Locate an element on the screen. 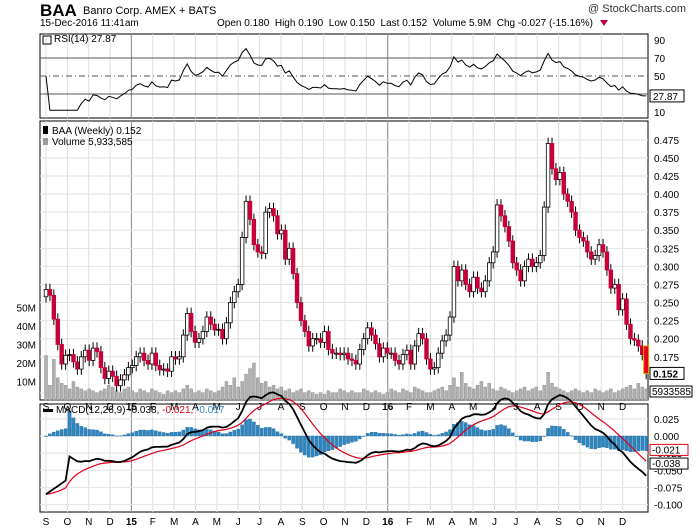 The image size is (700, 530). rsi-legend-icon is located at coordinates (47, 40).